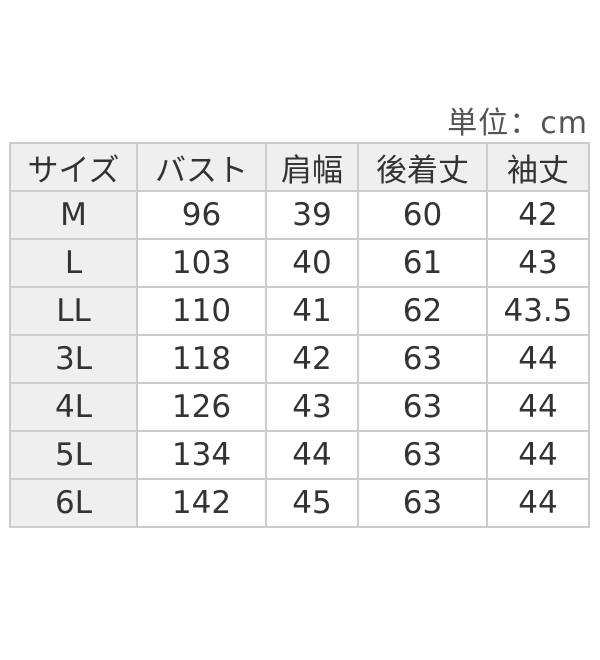  Describe the element at coordinates (538, 167) in the screenshot. I see `column-header-sleeve-length: 袖丈` at that location.